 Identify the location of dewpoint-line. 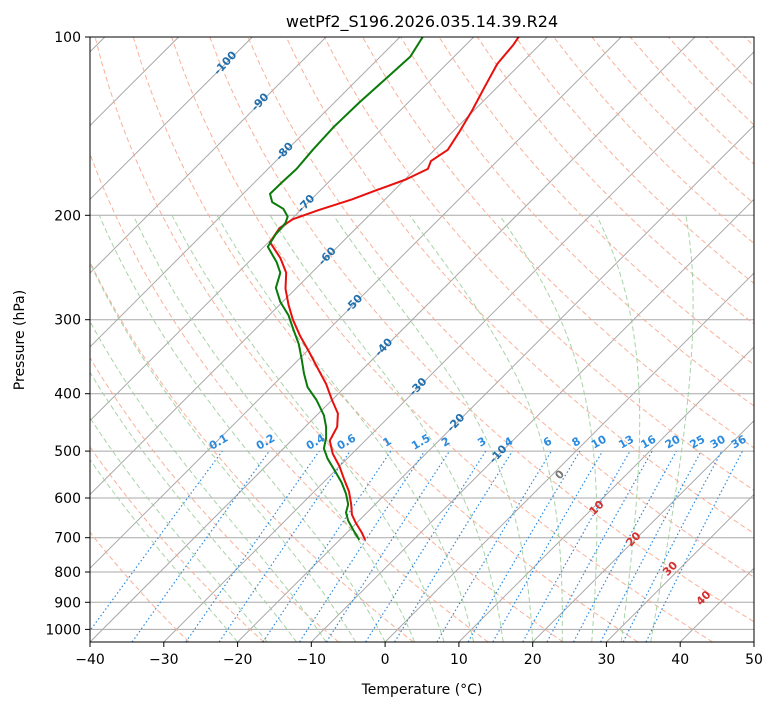
(345, 289).